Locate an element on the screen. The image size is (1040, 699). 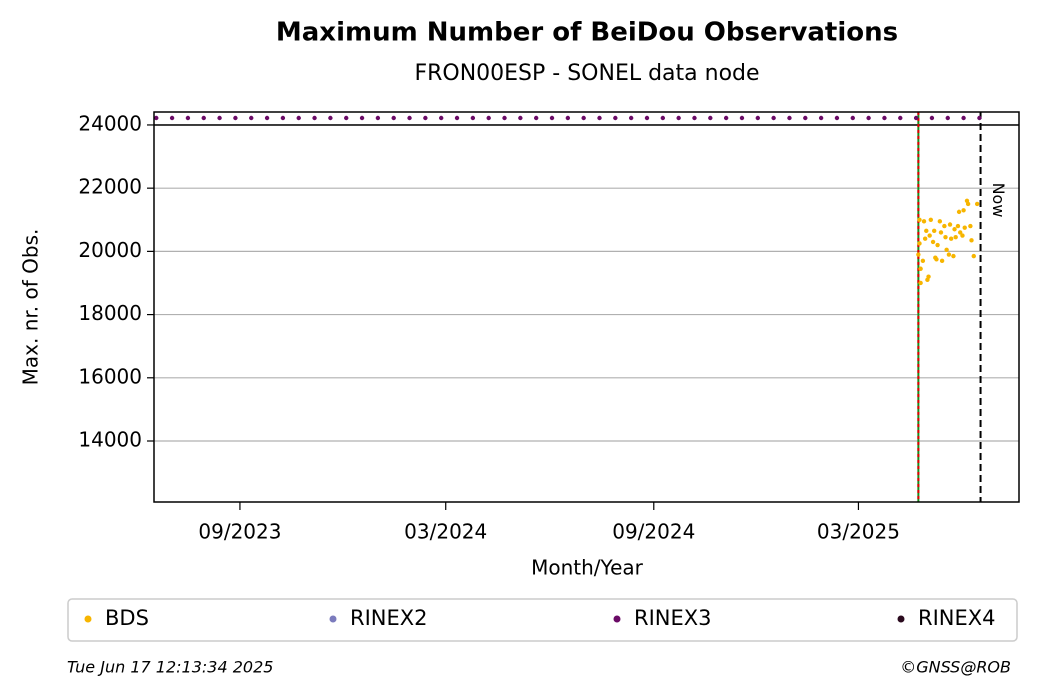
y-tick-label: 14000 is located at coordinates (110, 440).